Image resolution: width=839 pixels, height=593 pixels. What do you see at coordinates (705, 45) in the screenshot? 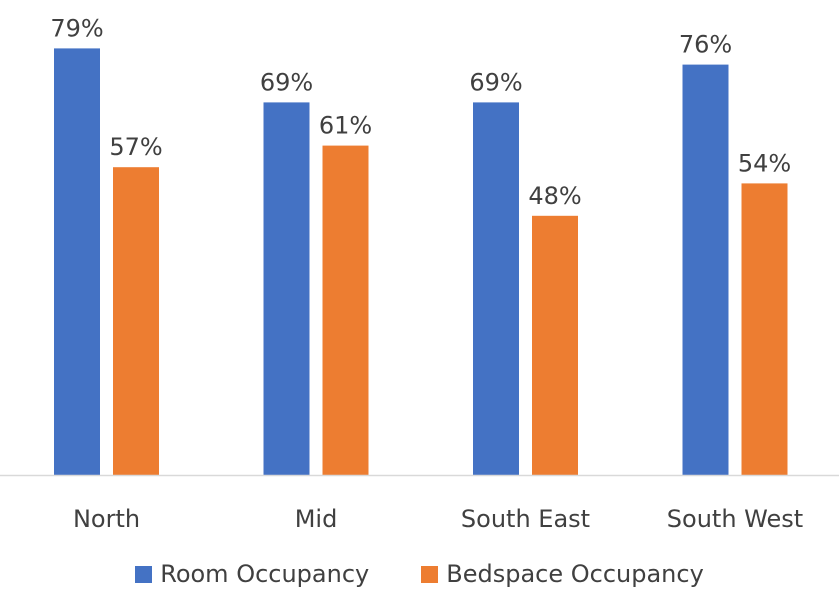
I see `data-label-room-occupancy: 76%` at bounding box center [705, 45].